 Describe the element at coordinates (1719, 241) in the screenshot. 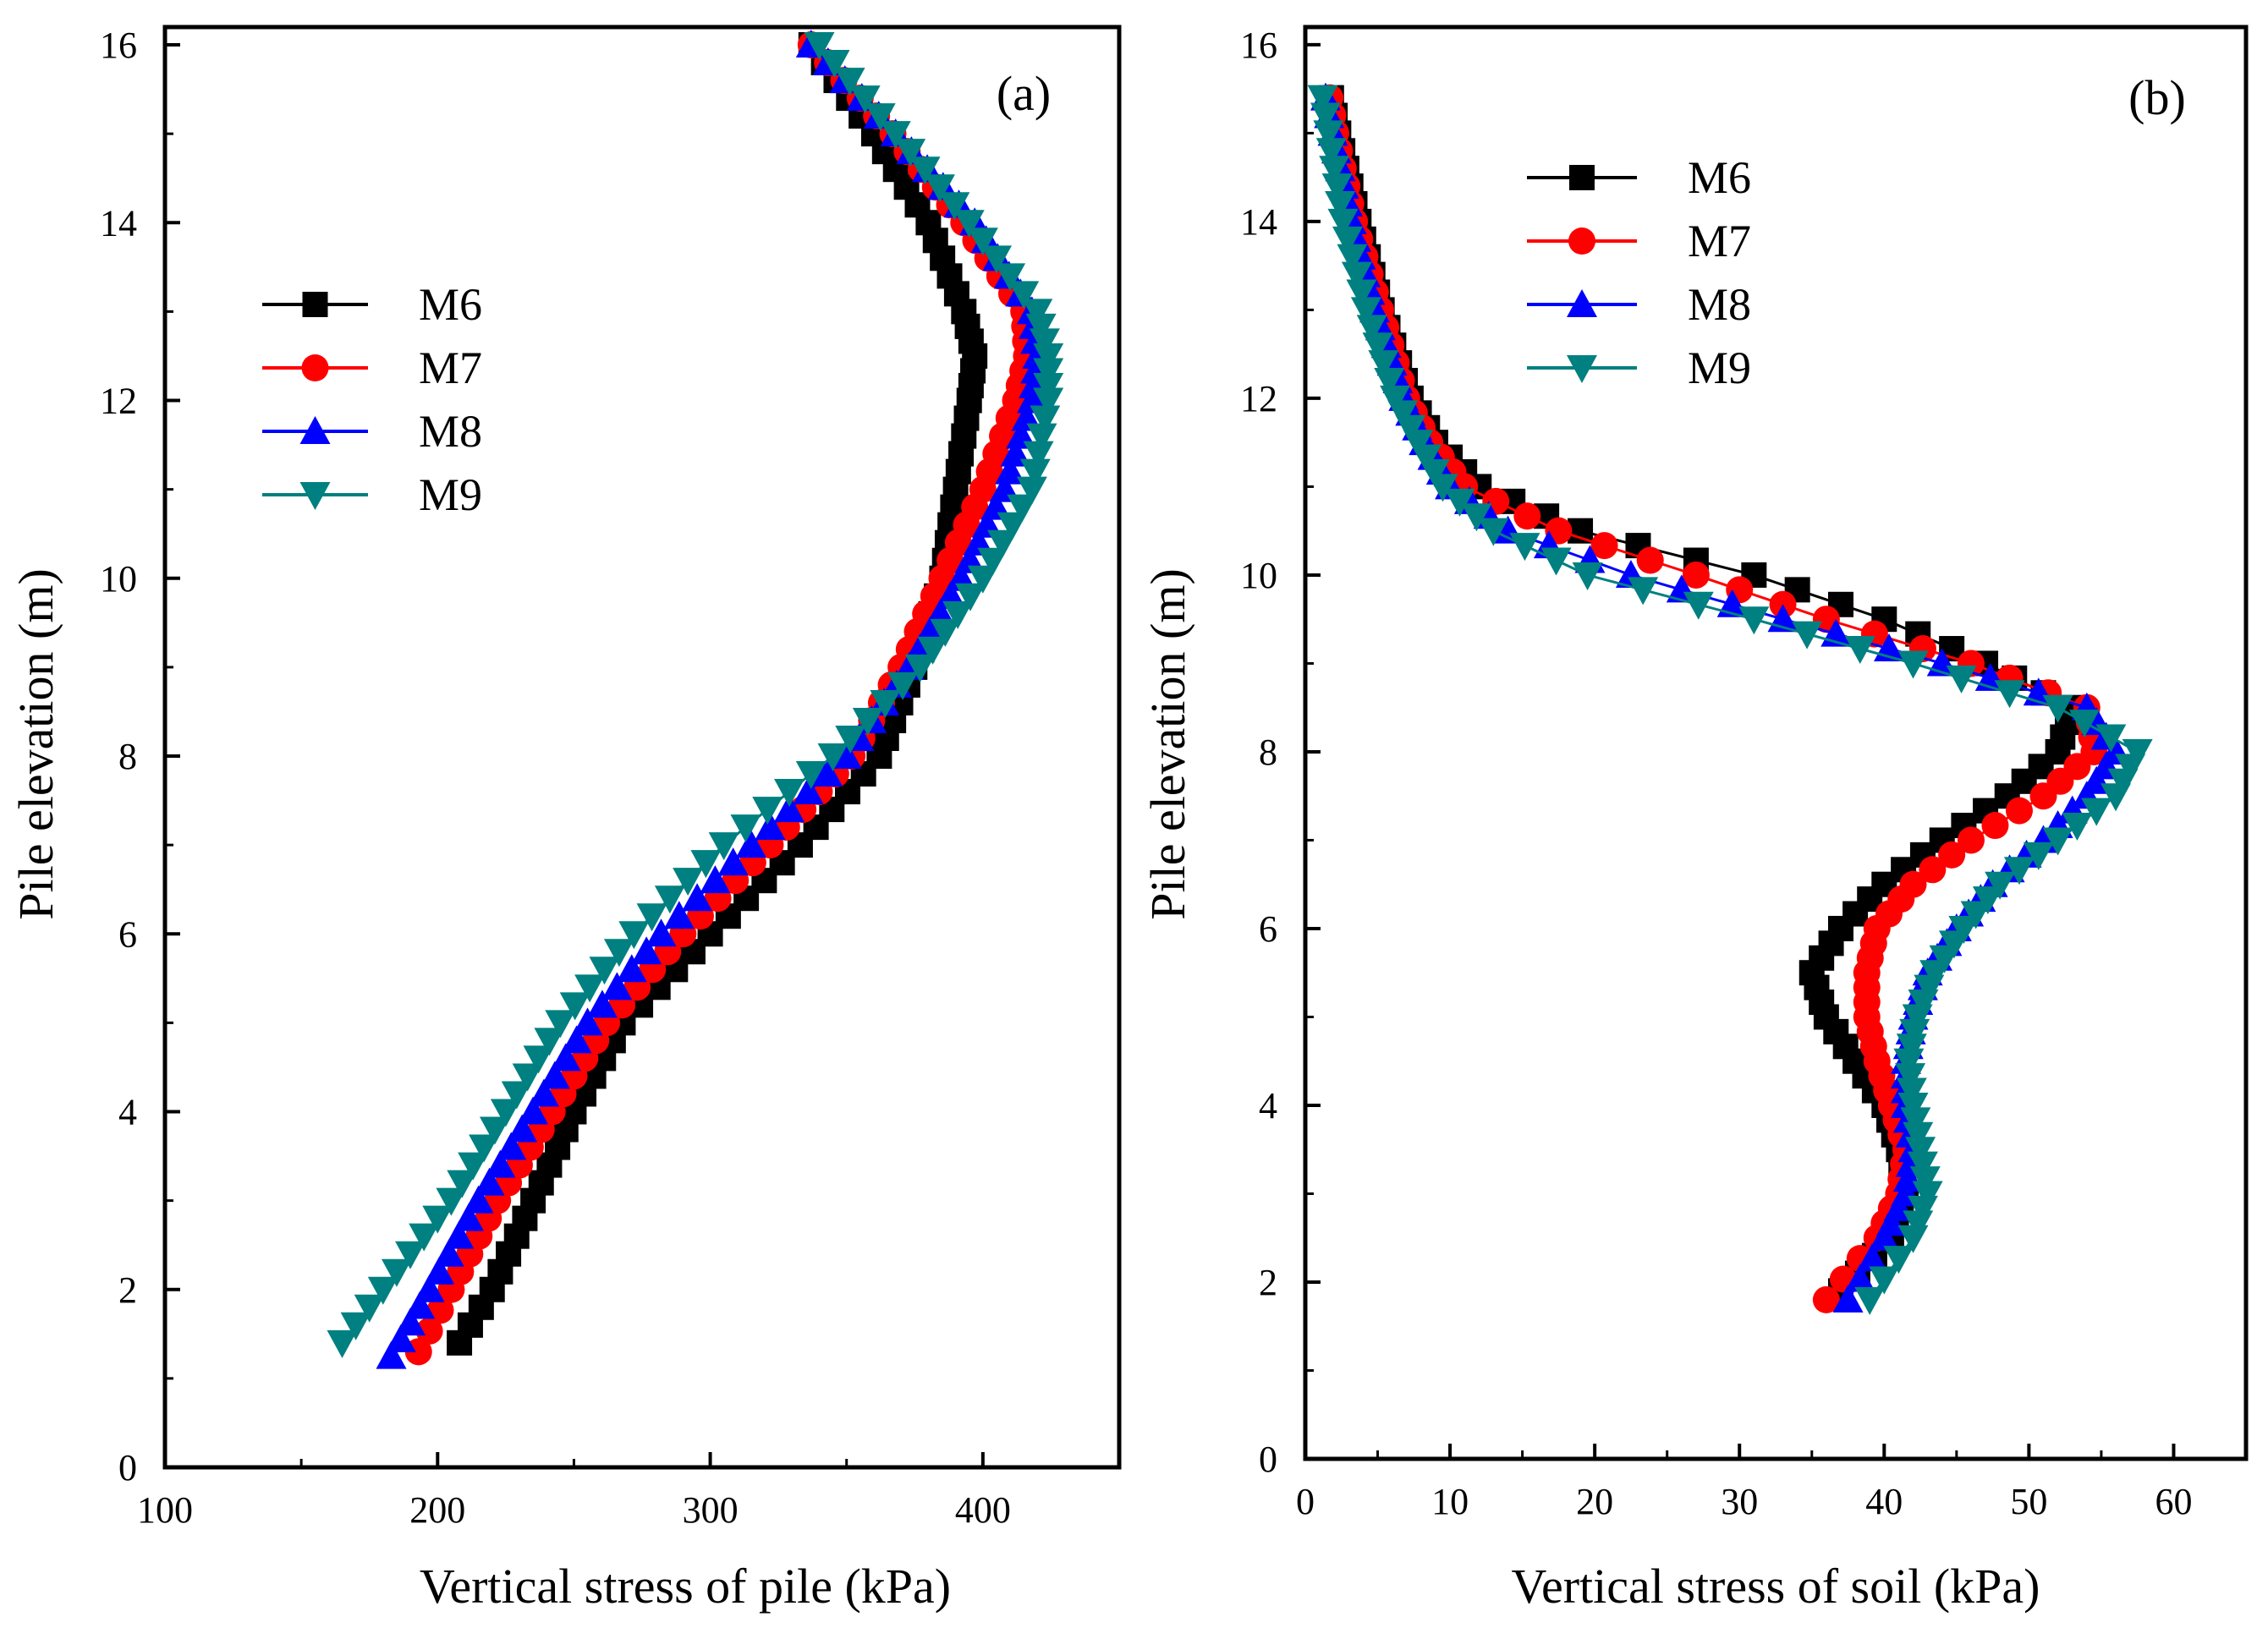

I see `legend-label: M7` at that location.